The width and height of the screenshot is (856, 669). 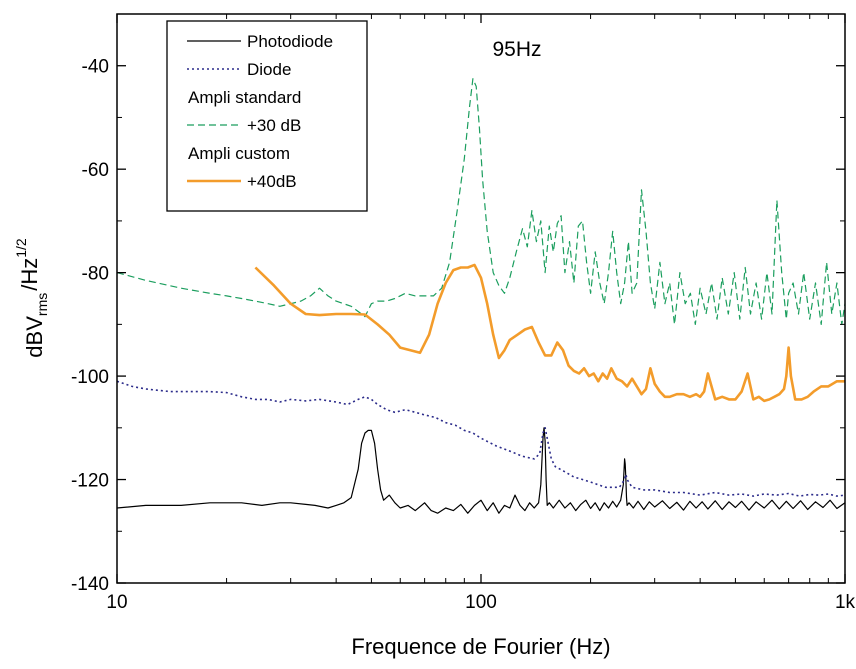 What do you see at coordinates (244, 97) in the screenshot?
I see `legend-group-label-2: Ampli standard` at bounding box center [244, 97].